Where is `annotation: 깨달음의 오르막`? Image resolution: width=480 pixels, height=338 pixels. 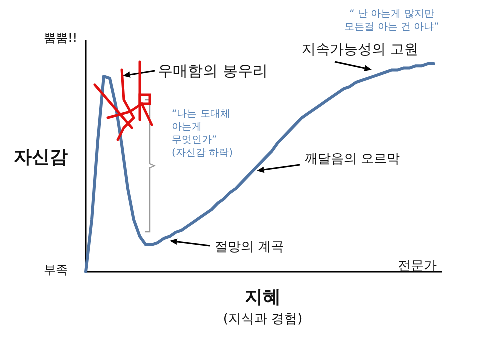
annotation: 깨달음의 오르막 is located at coordinates (352, 159).